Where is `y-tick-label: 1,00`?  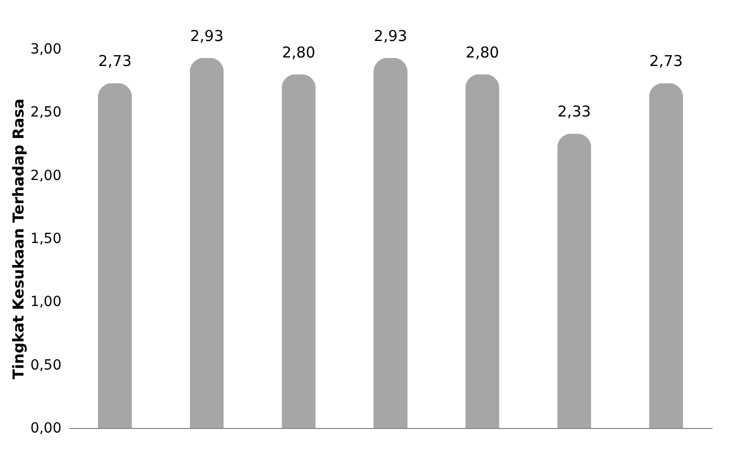
y-tick-label: 1,00 is located at coordinates (46, 302).